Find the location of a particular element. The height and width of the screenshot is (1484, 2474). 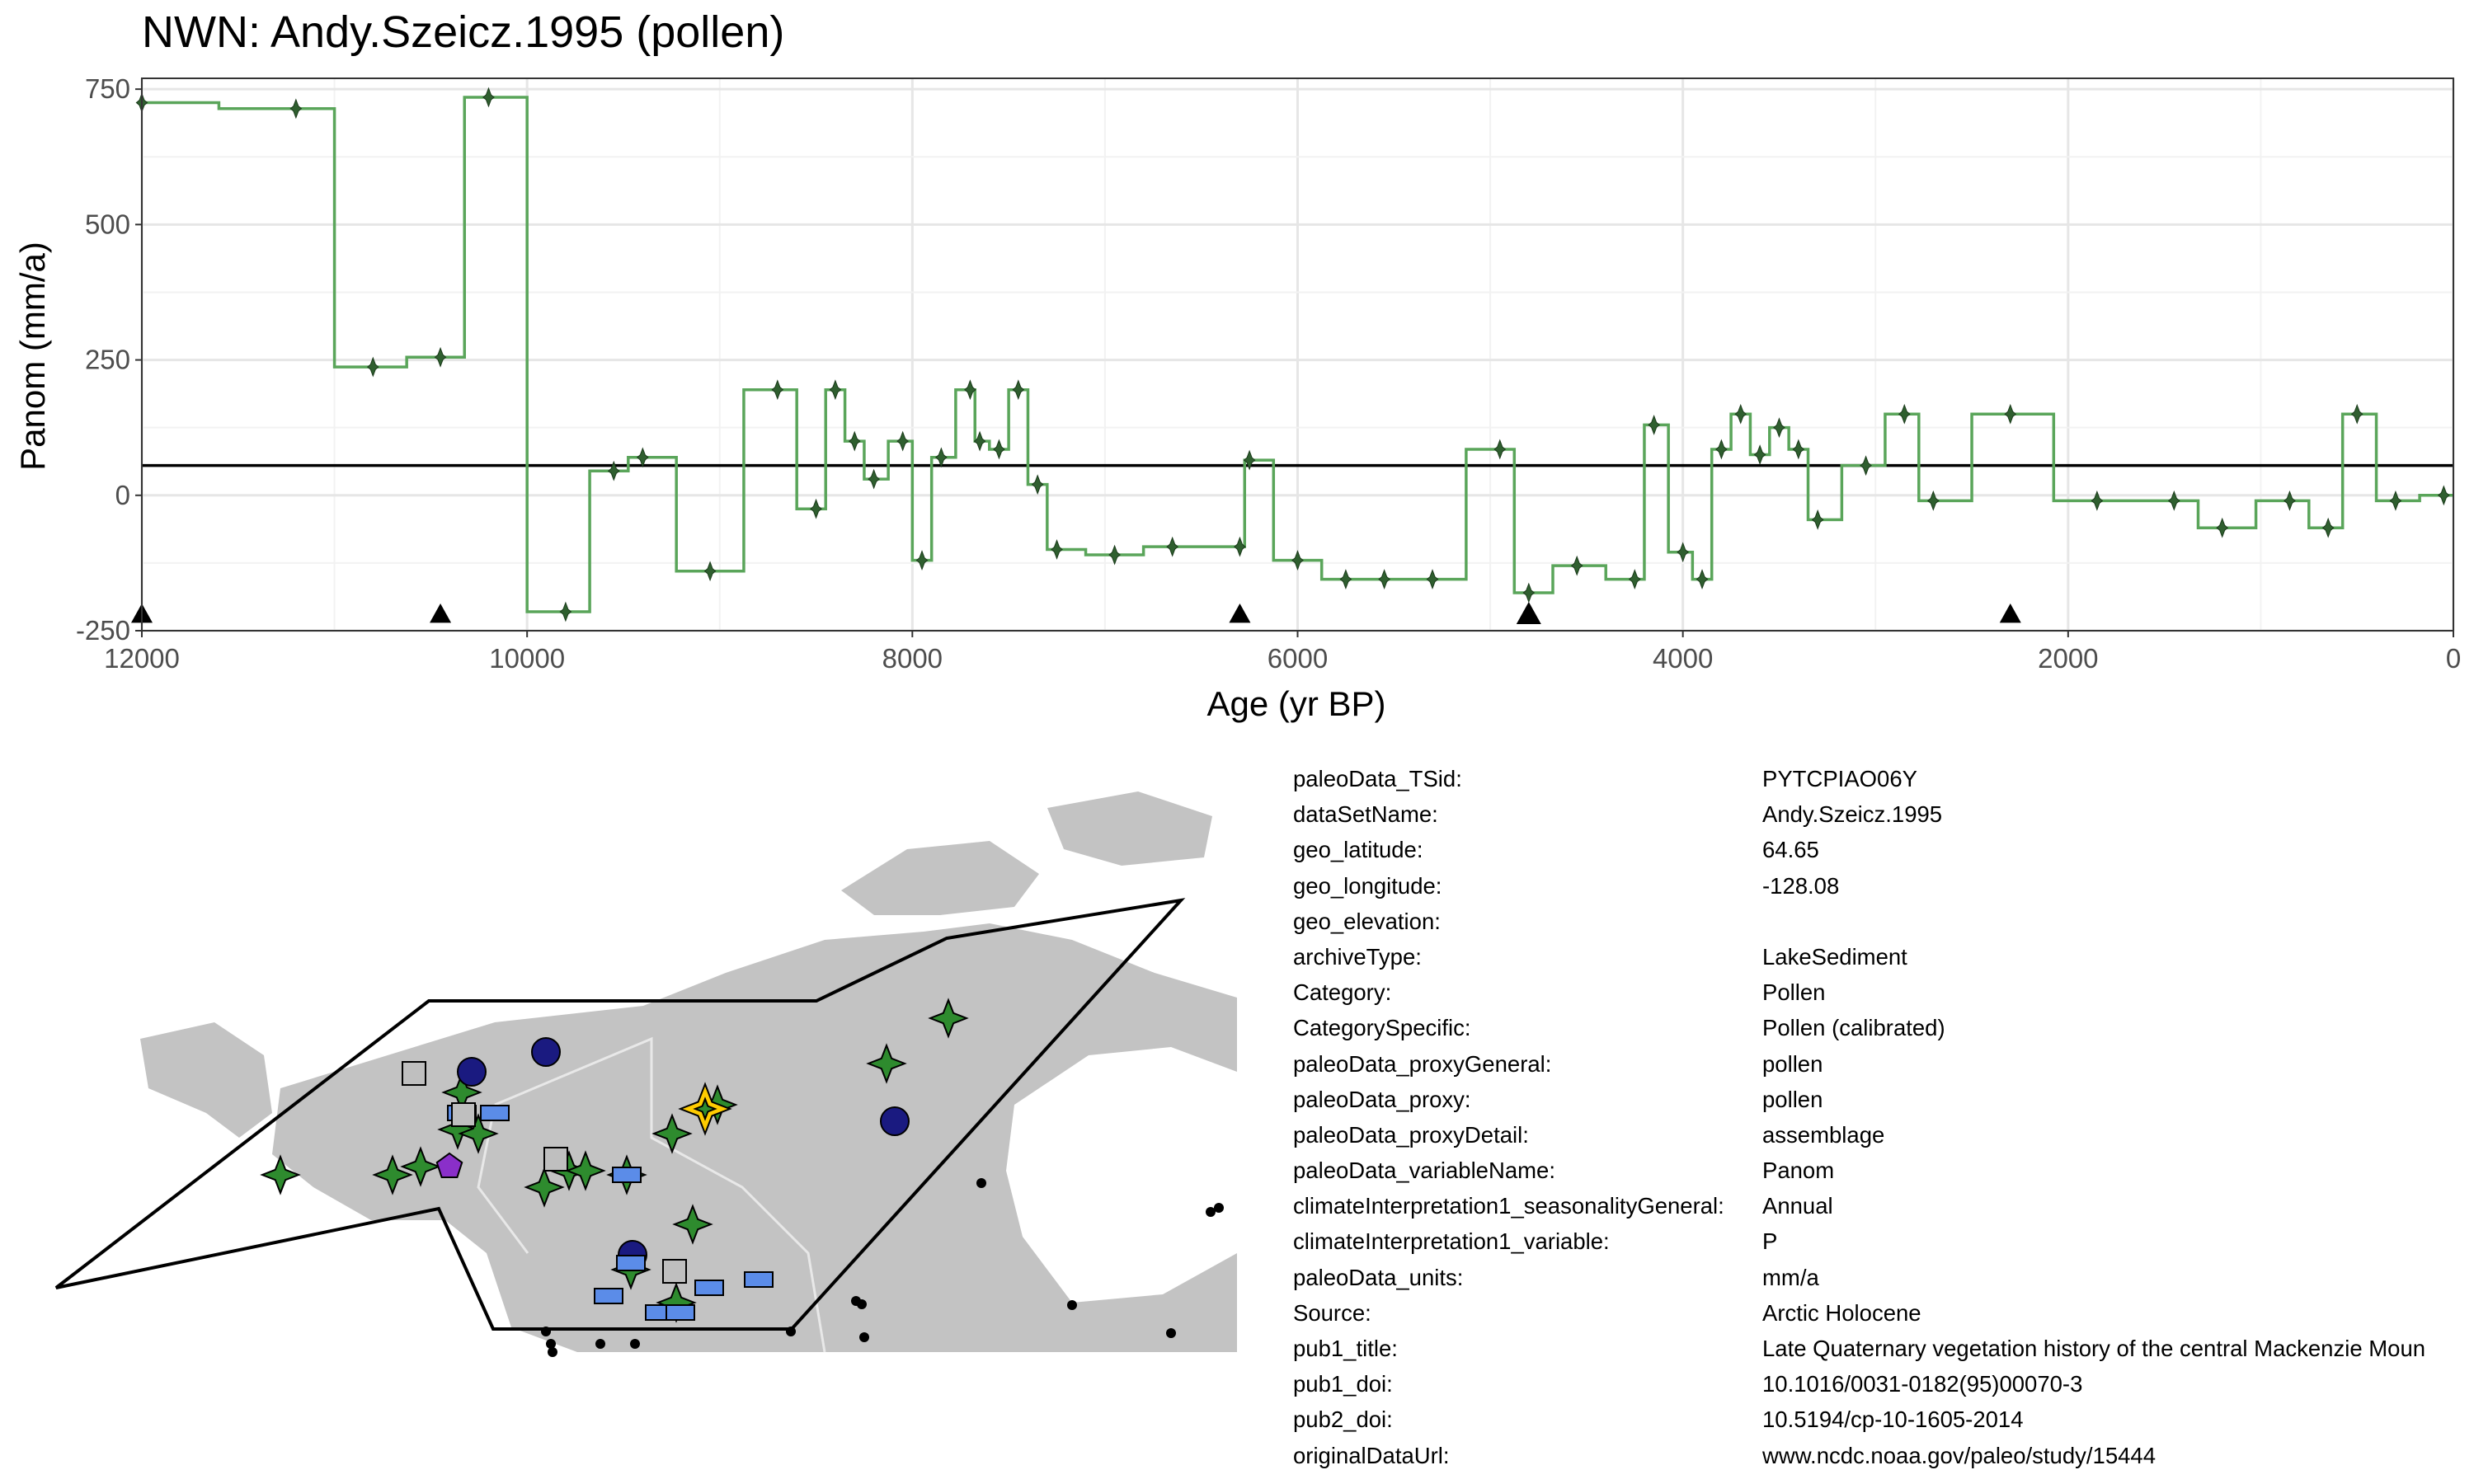

land-east is located at coordinates (1121, 1175).